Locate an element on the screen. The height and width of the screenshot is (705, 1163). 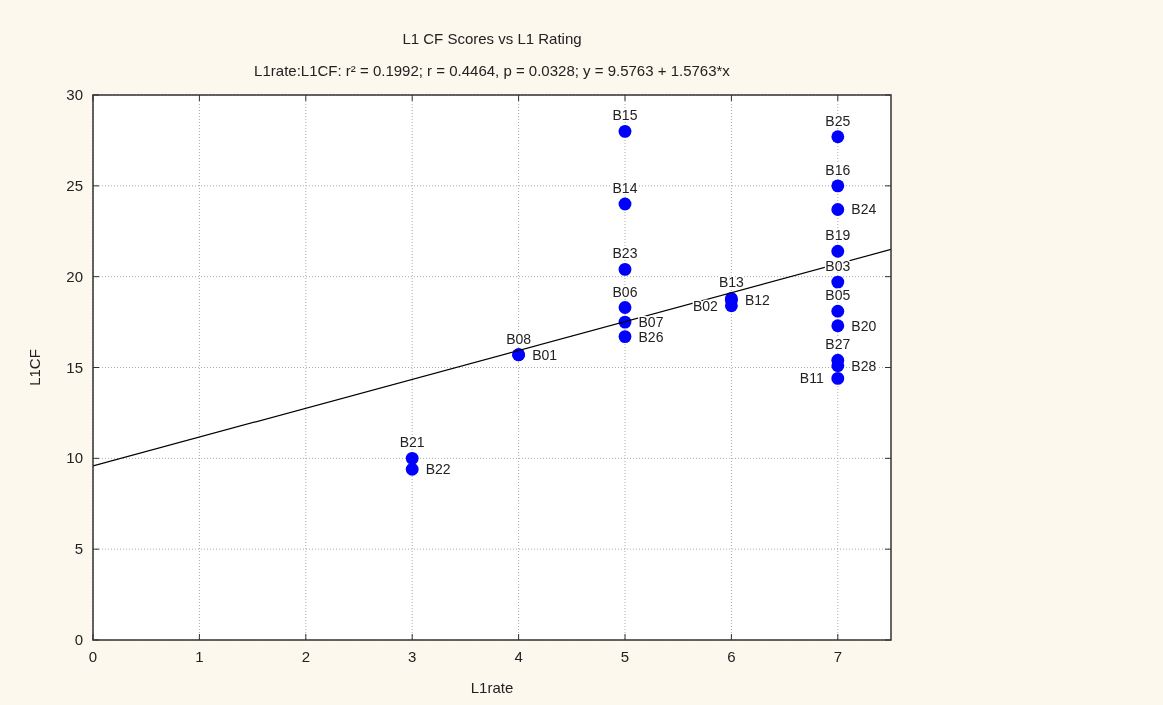
annotation: B02 is located at coordinates (705, 305).